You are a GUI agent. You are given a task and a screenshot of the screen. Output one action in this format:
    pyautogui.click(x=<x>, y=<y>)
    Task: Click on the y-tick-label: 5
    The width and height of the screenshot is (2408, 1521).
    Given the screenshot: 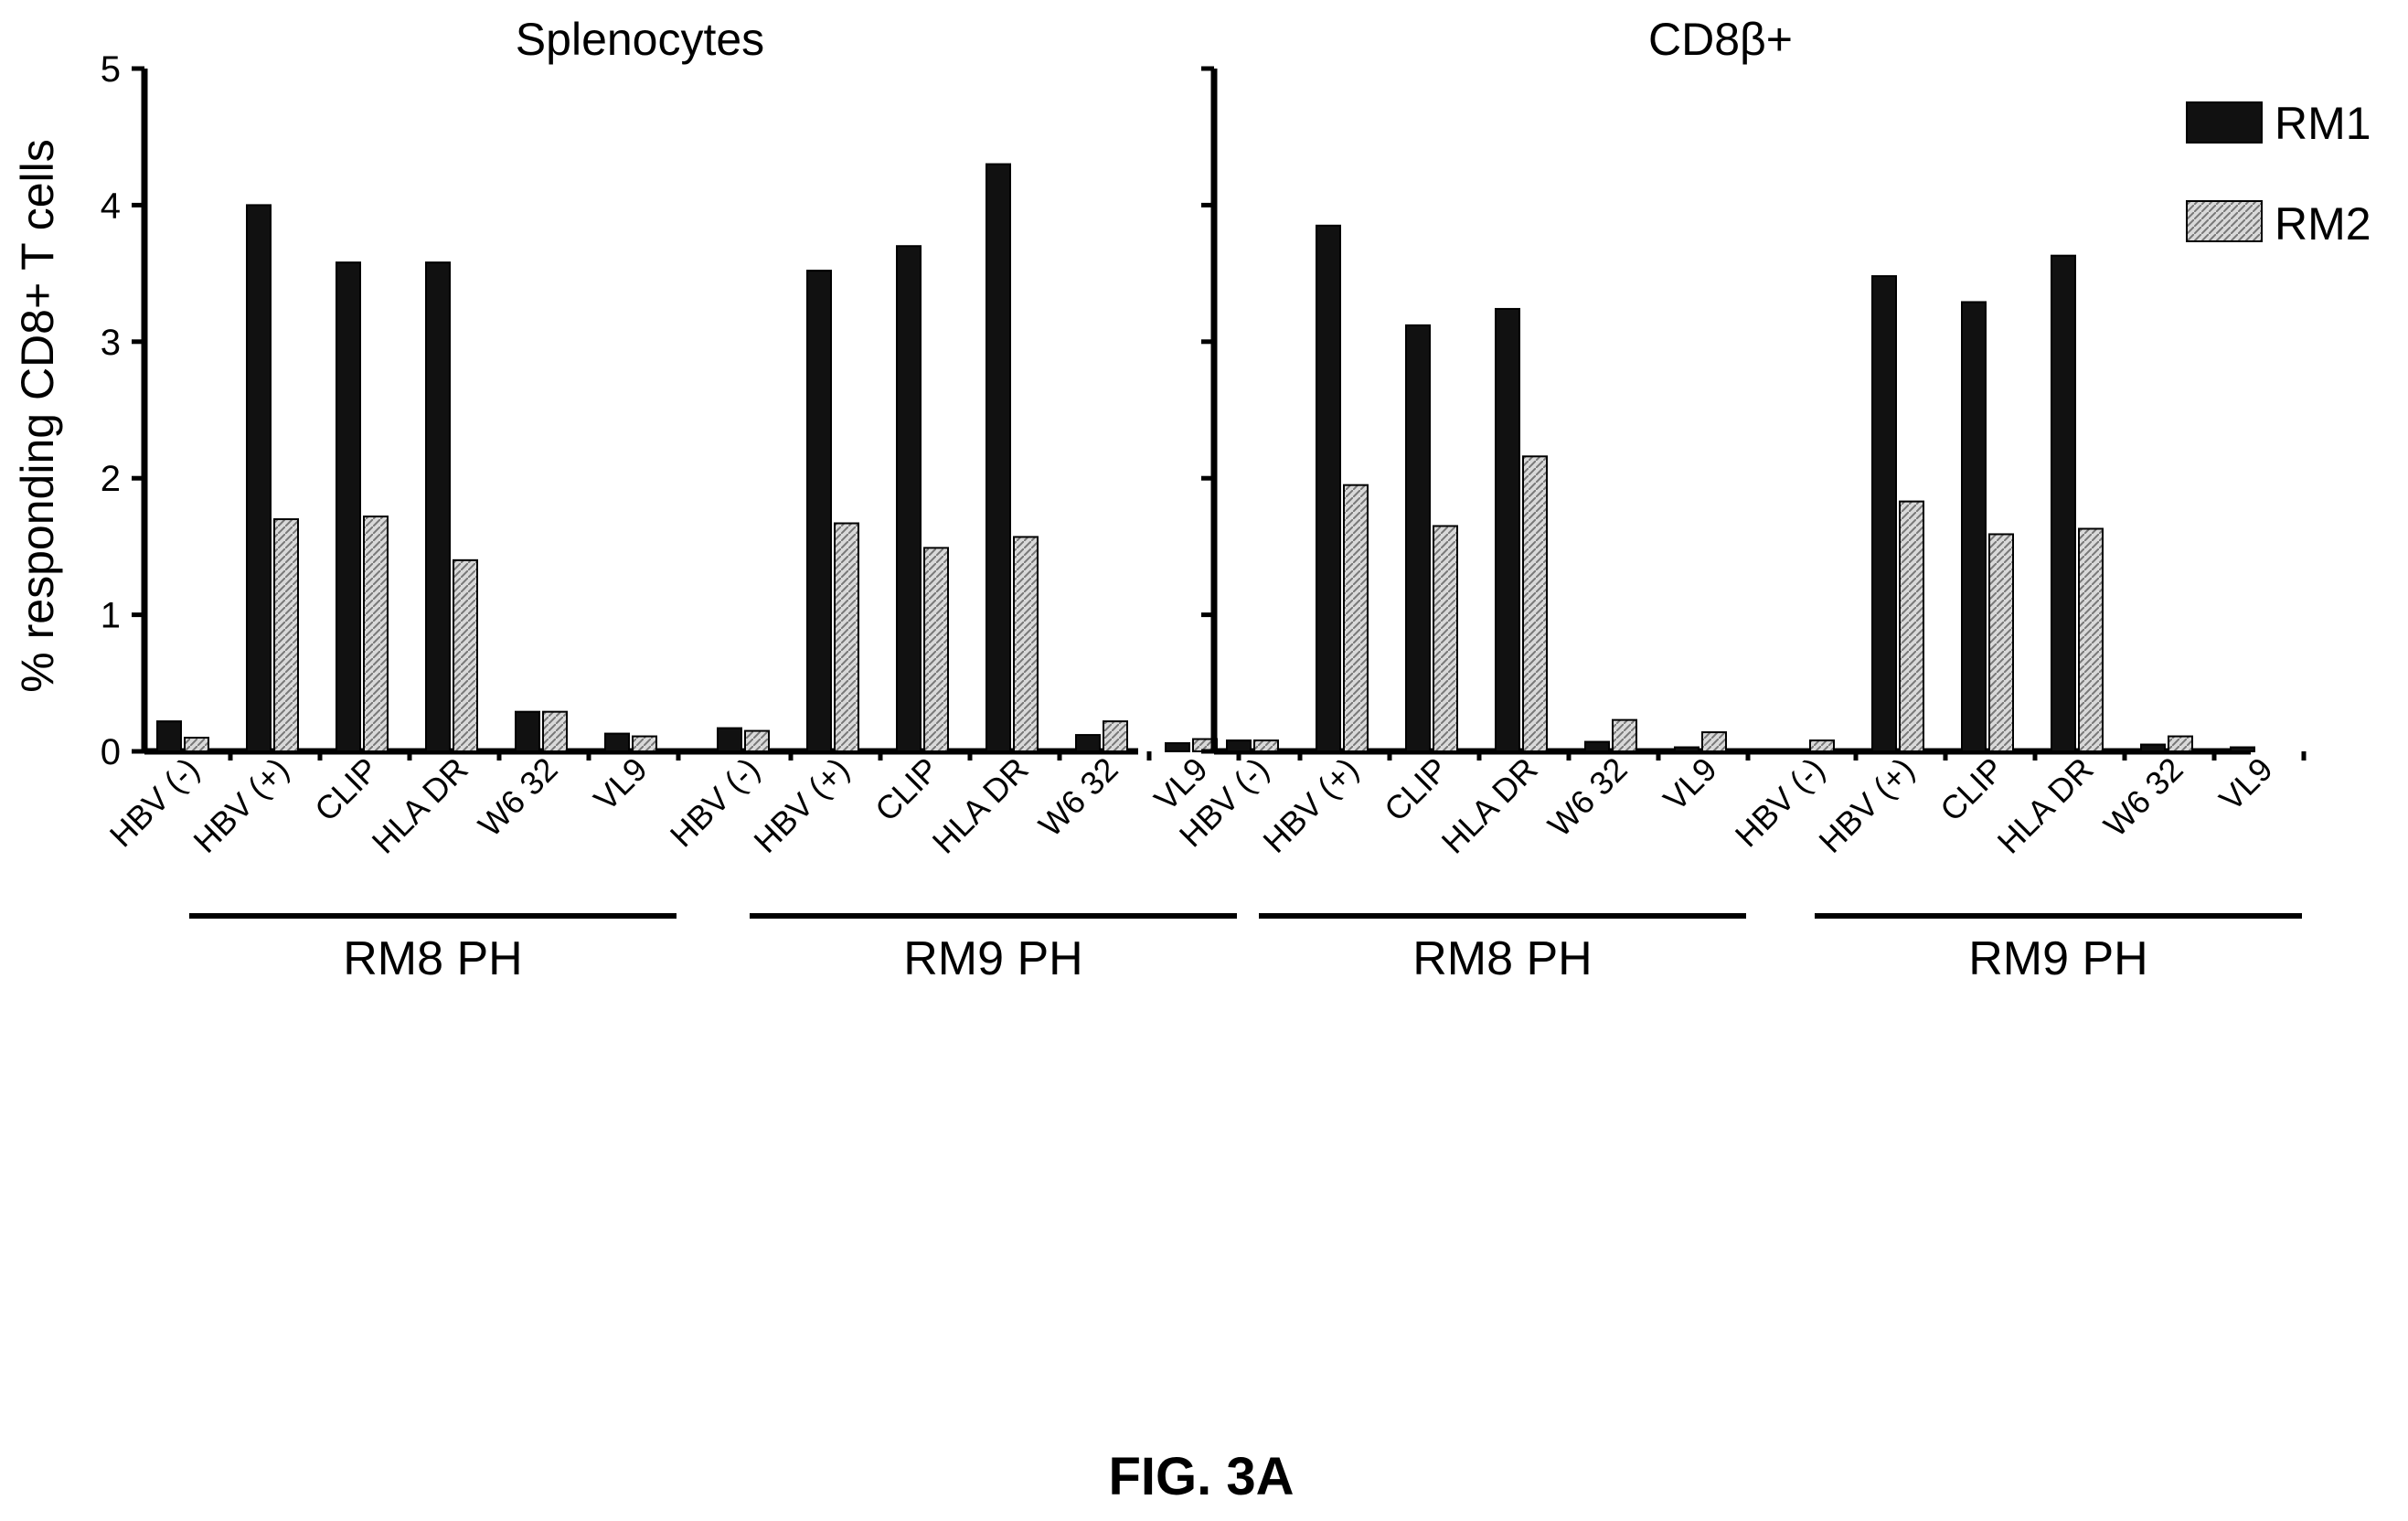 What is the action you would take?
    pyautogui.click(x=111, y=70)
    